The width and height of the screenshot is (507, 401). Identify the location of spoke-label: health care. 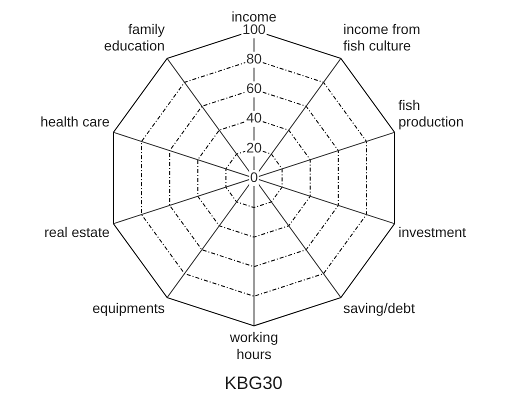
(75, 122).